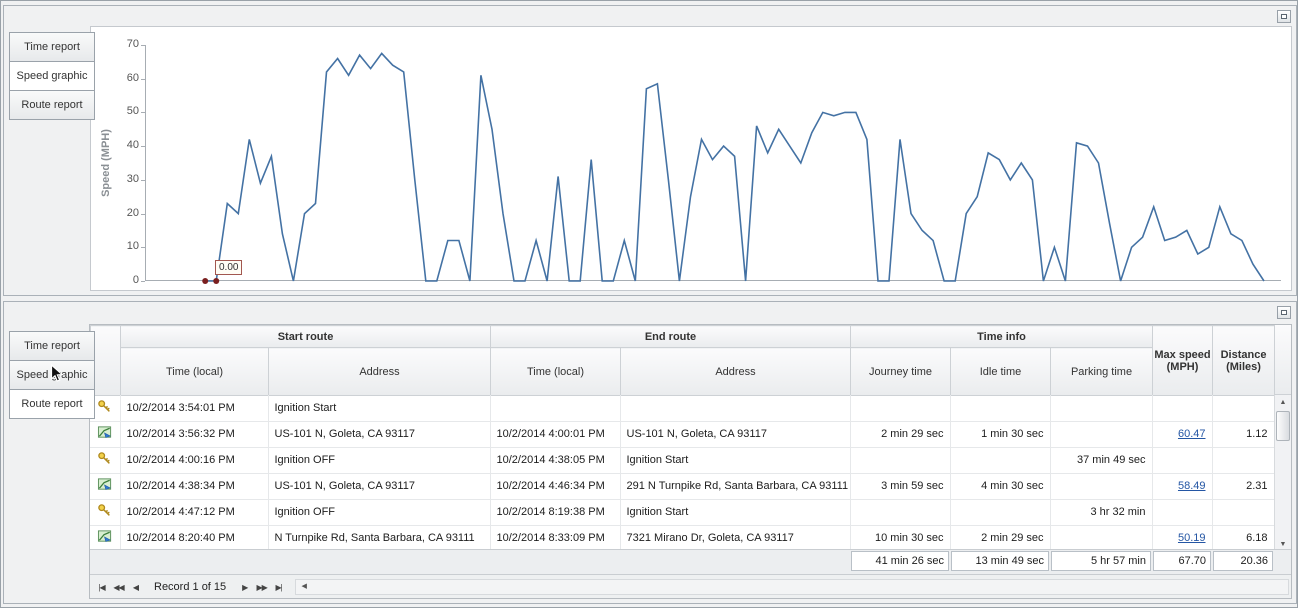 Image resolution: width=1298 pixels, height=608 pixels. I want to click on cell-end-time: 10/2/2014 4:00:01 PM, so click(555, 434).